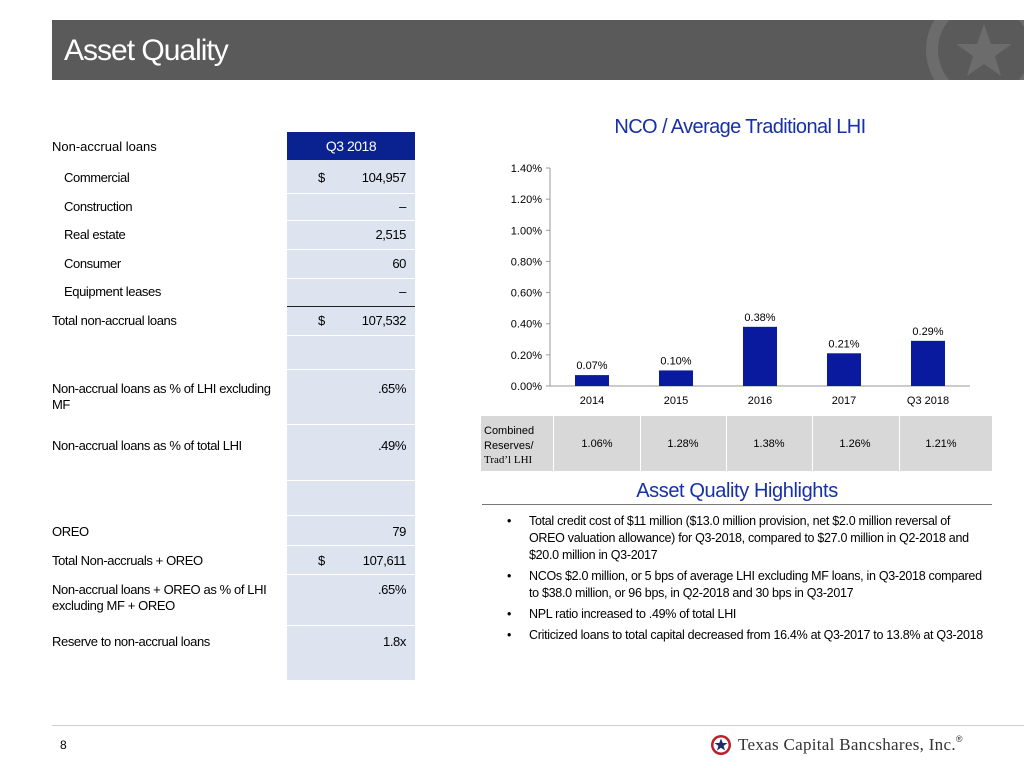 This screenshot has height=768, width=1024. What do you see at coordinates (114, 320) in the screenshot?
I see `row-label-total-nonaccrual: Total non-accrual loans` at bounding box center [114, 320].